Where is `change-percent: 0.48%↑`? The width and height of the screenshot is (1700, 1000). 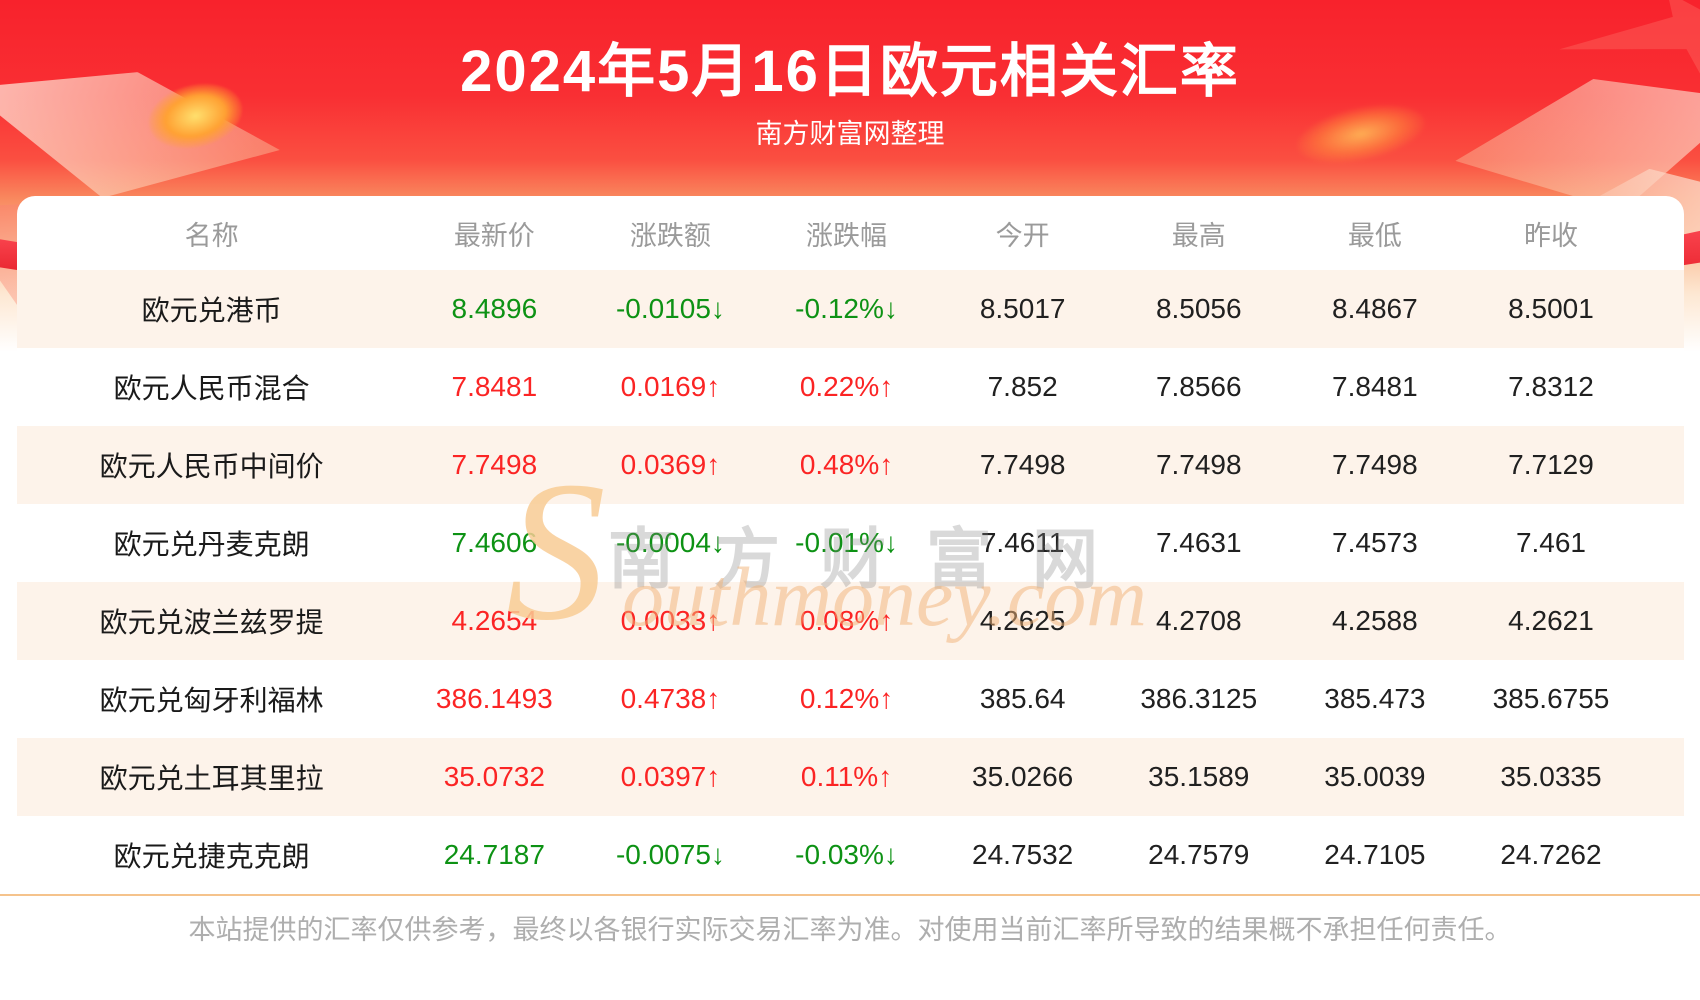
change-percent: 0.48%↑ is located at coordinates (846, 464).